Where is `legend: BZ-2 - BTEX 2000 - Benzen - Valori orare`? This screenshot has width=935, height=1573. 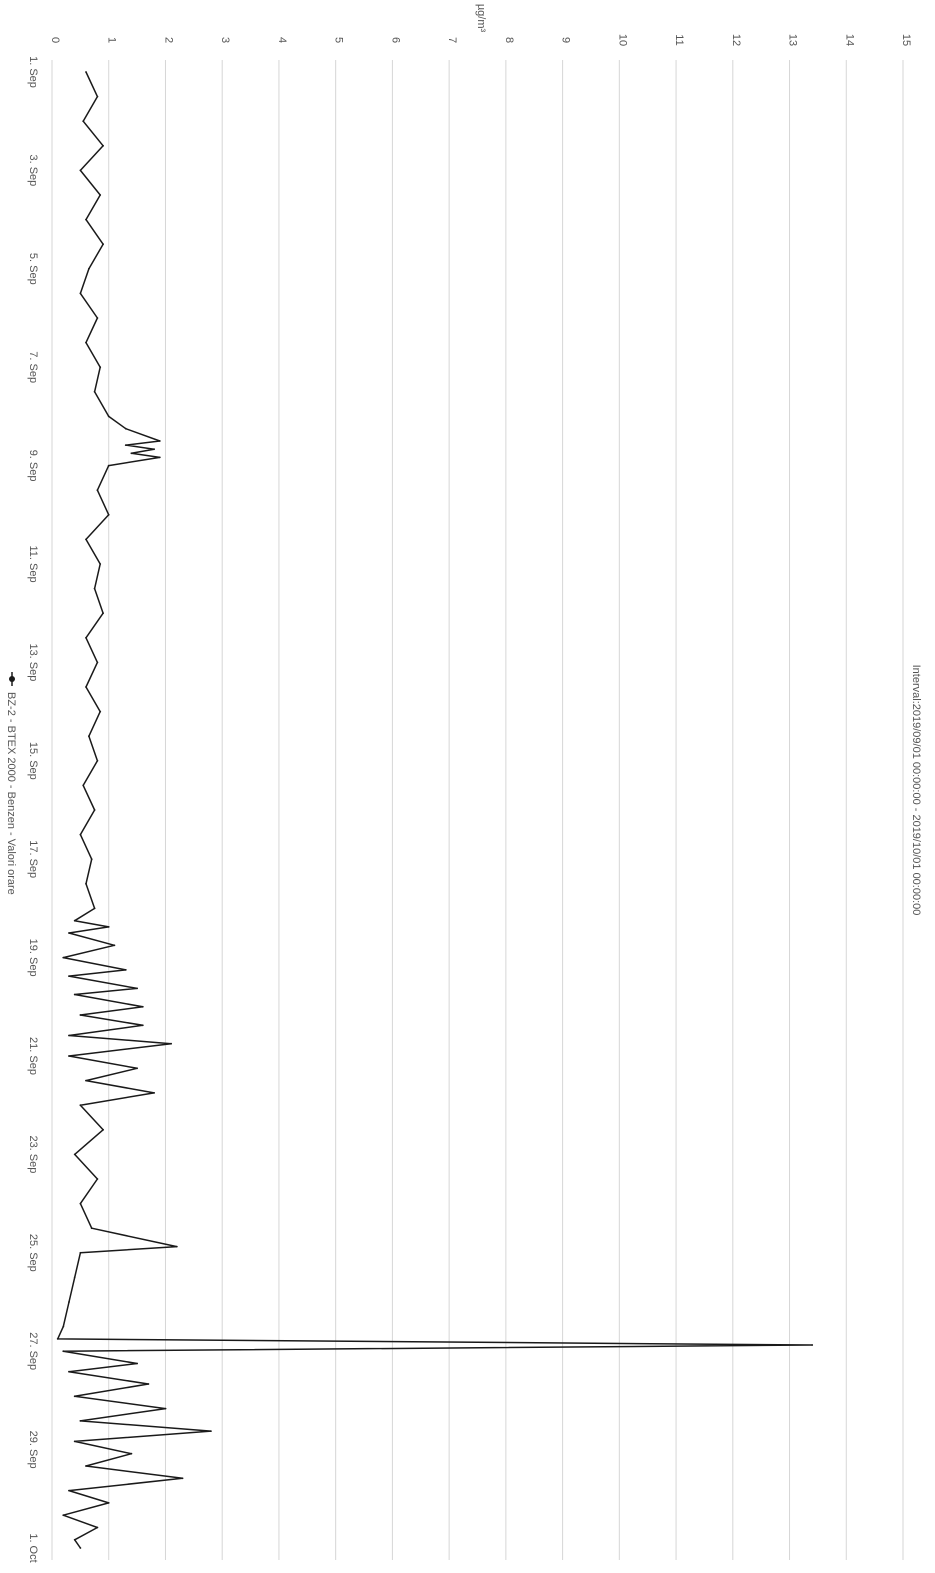
legend: BZ-2 - BTEX 2000 - Benzen - Valori orare is located at coordinates (11, 783).